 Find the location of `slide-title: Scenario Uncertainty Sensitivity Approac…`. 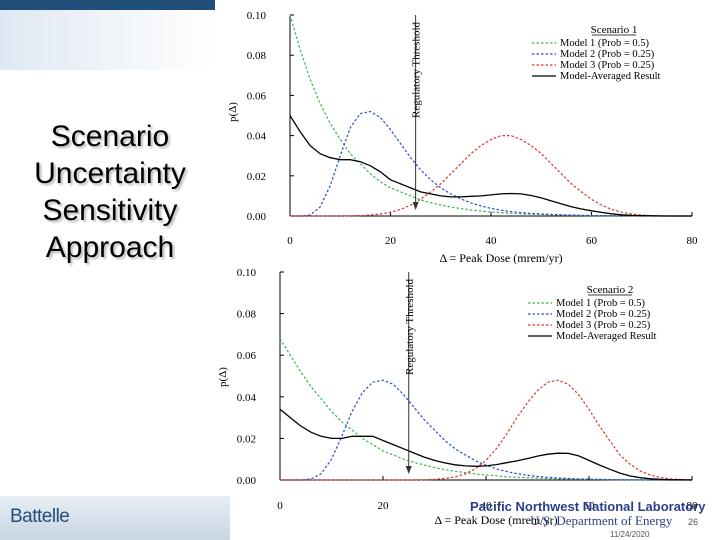

slide-title: Scenario Uncertainty Sensitivity Approac… is located at coordinates (110, 192).